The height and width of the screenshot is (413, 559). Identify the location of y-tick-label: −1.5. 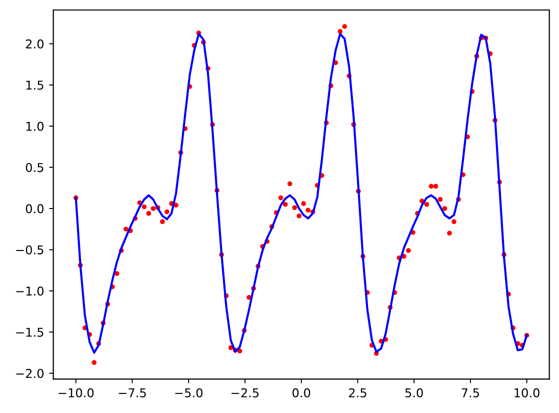
(30, 332).